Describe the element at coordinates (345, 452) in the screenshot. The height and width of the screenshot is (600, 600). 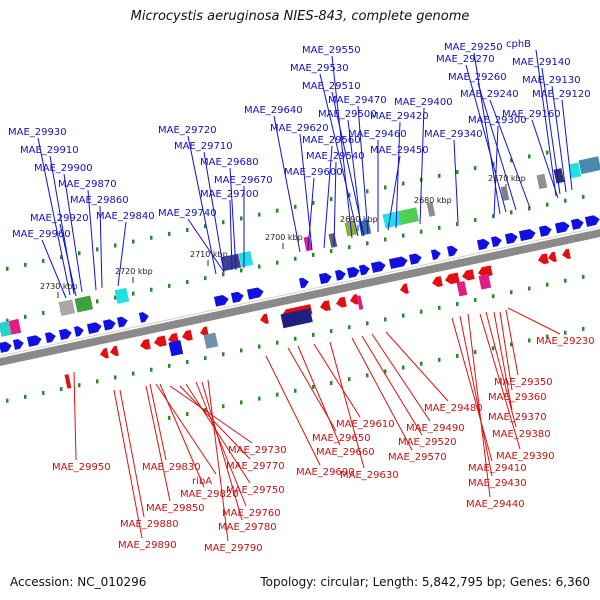
I see `bottom-gene-label: MAE_29660` at that location.